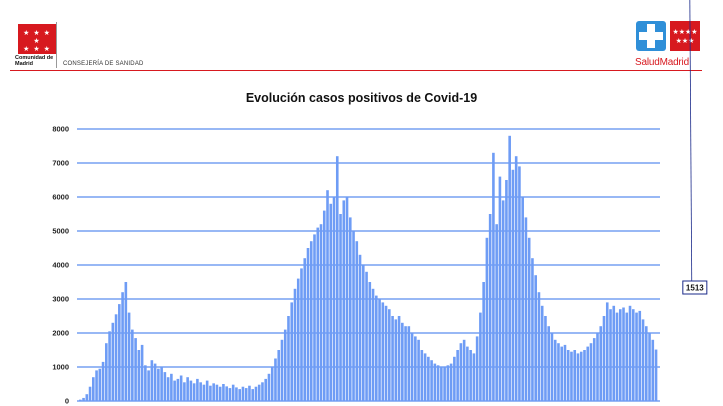 This screenshot has width=723, height=406. I want to click on brand-name: SaludMadrid, so click(662, 62).